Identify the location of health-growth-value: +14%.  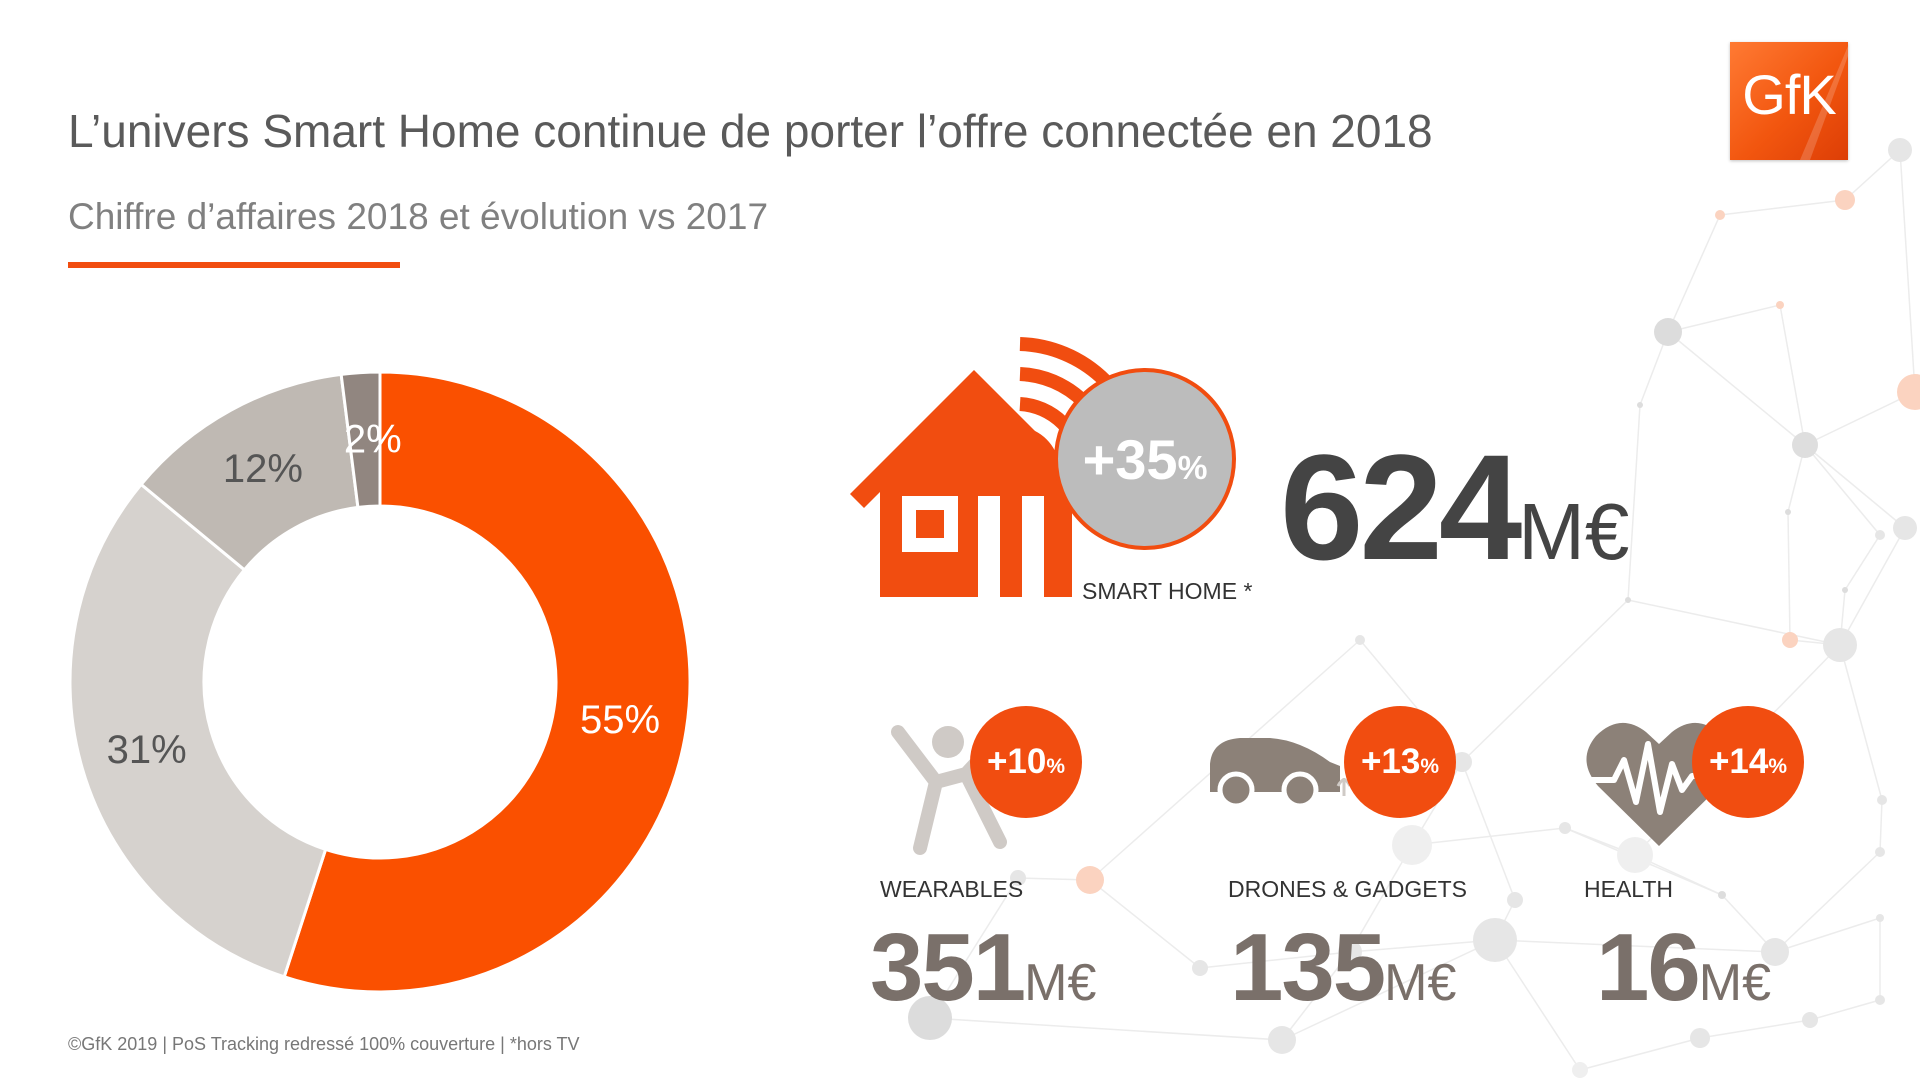
(1748, 761).